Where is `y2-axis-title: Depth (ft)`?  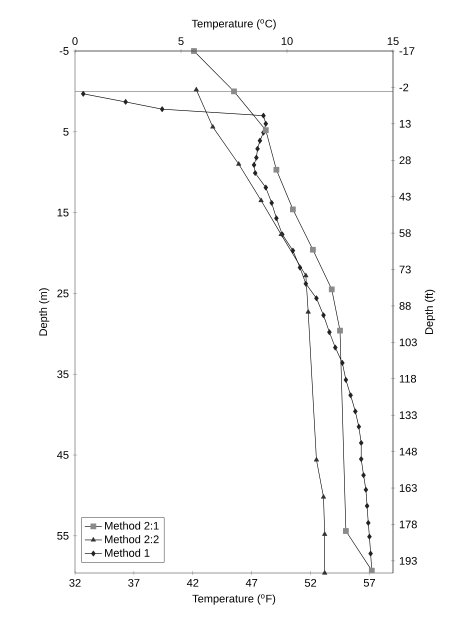
y2-axis-title: Depth (ft) is located at coordinates (430, 312).